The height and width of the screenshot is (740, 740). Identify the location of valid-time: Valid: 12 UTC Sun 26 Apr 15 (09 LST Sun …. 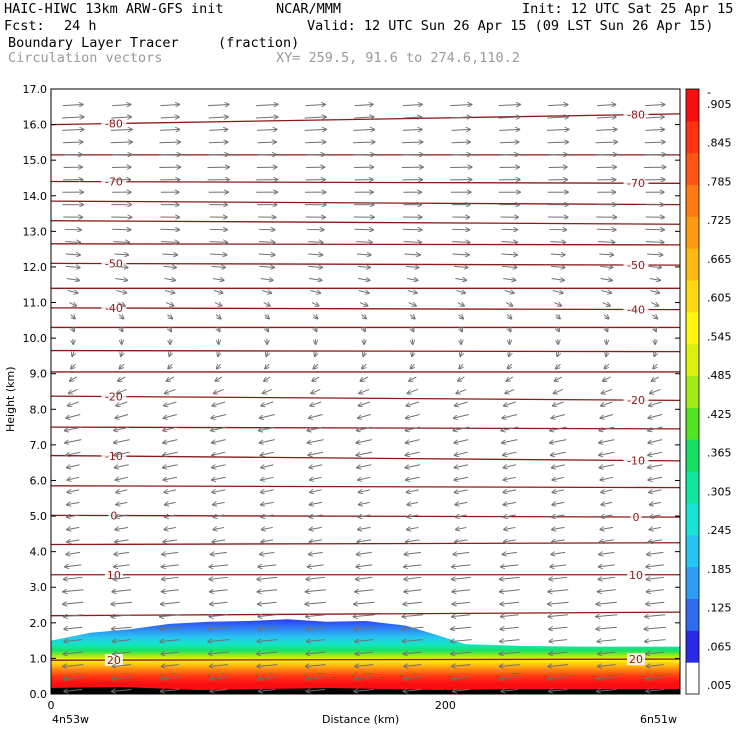
(510, 26).